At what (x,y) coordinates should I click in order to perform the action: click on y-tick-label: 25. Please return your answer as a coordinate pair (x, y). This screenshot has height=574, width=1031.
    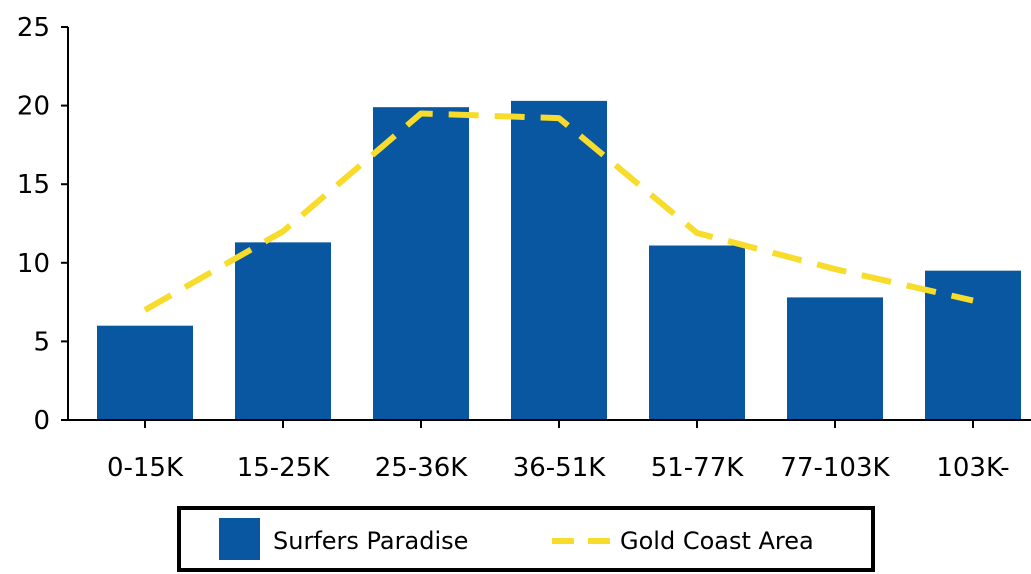
    Looking at the image, I should click on (33, 28).